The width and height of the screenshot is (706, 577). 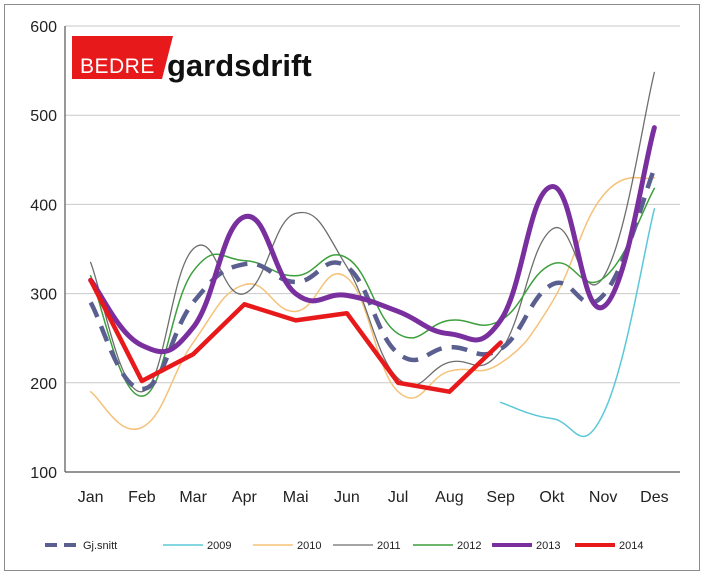 I want to click on legend-label-2011: 2011, so click(x=389, y=546).